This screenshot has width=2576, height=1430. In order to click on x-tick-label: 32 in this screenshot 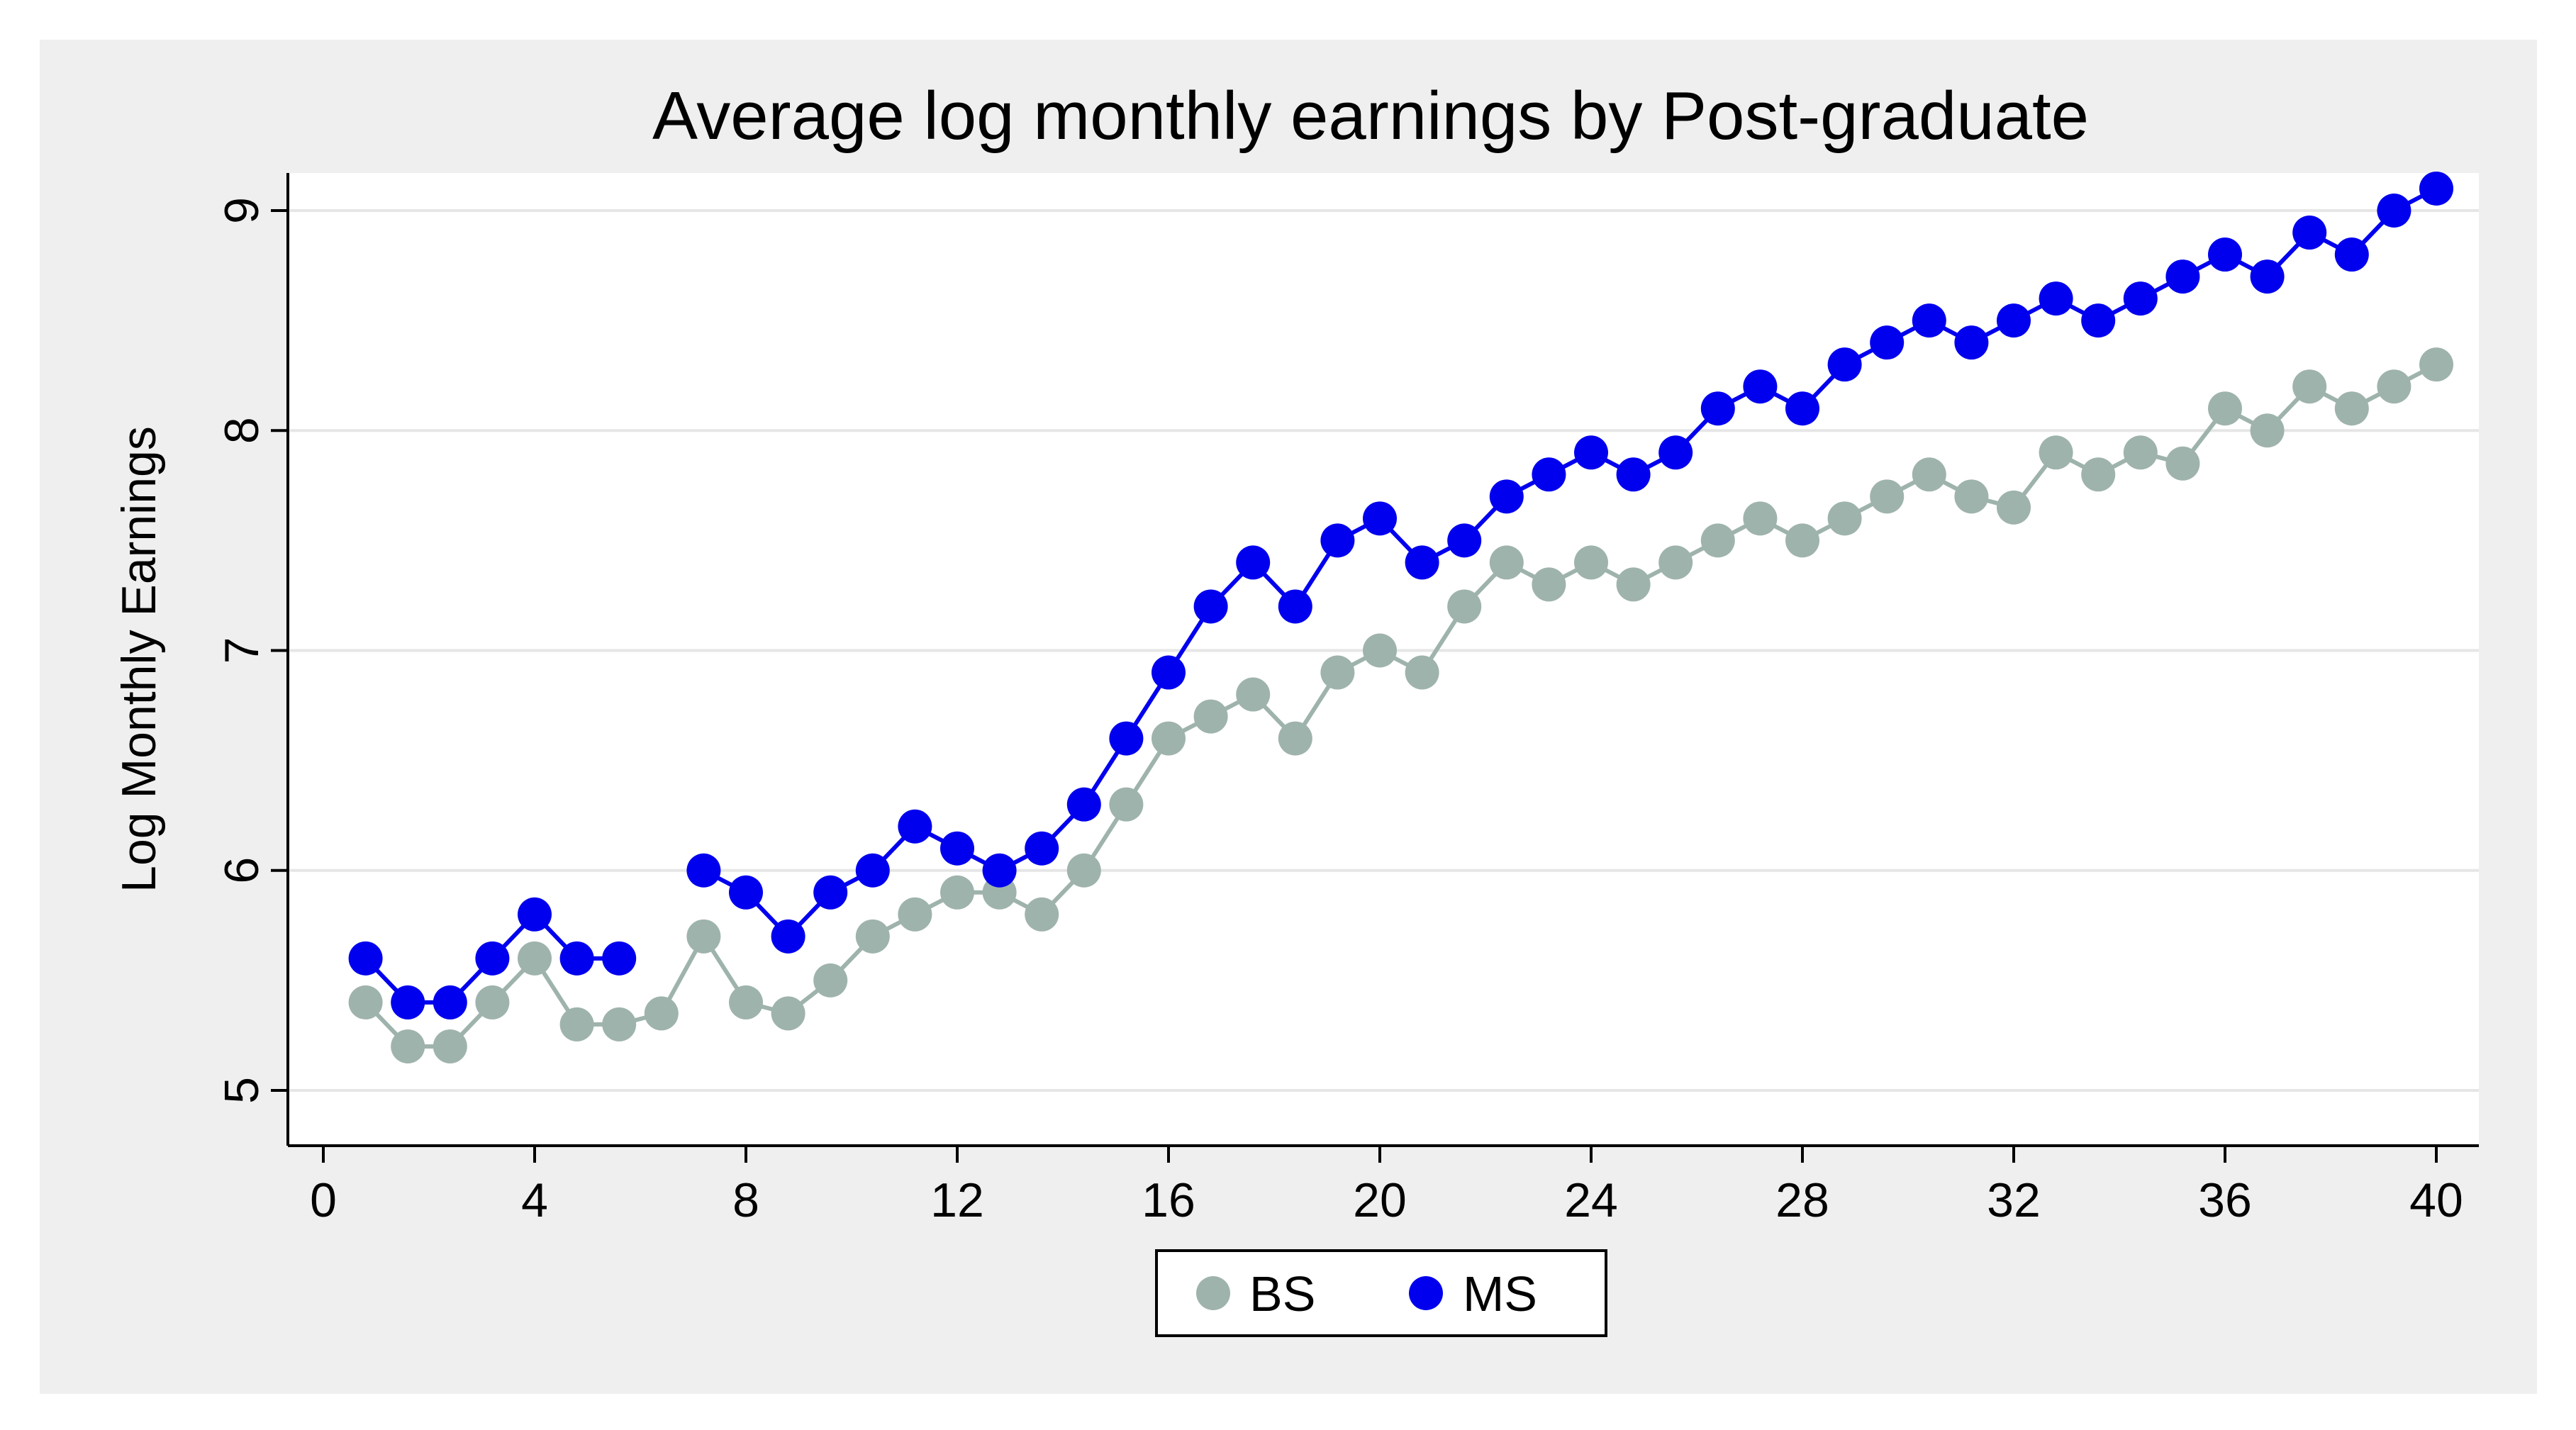, I will do `click(2014, 1200)`.